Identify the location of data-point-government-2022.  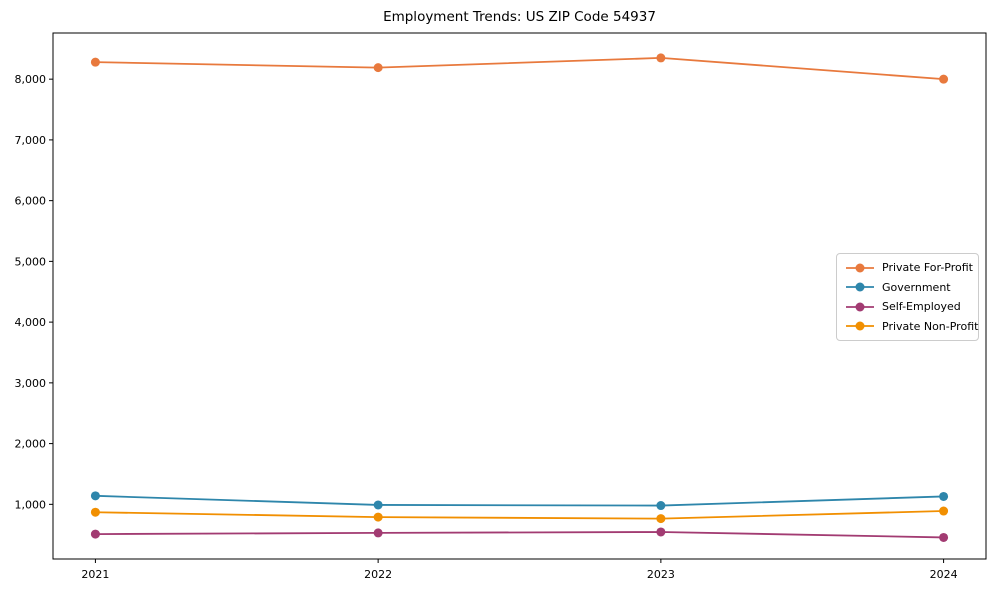
(378, 505).